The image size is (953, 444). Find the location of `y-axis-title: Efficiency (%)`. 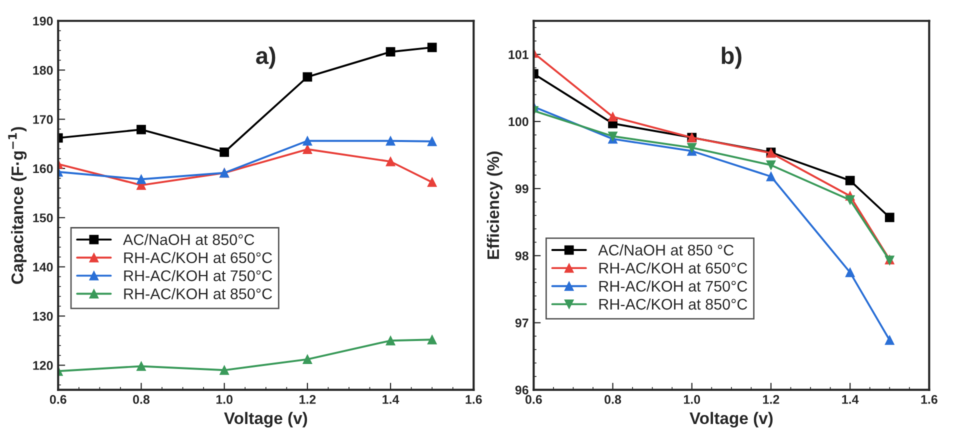

y-axis-title: Efficiency (%) is located at coordinates (494, 205).